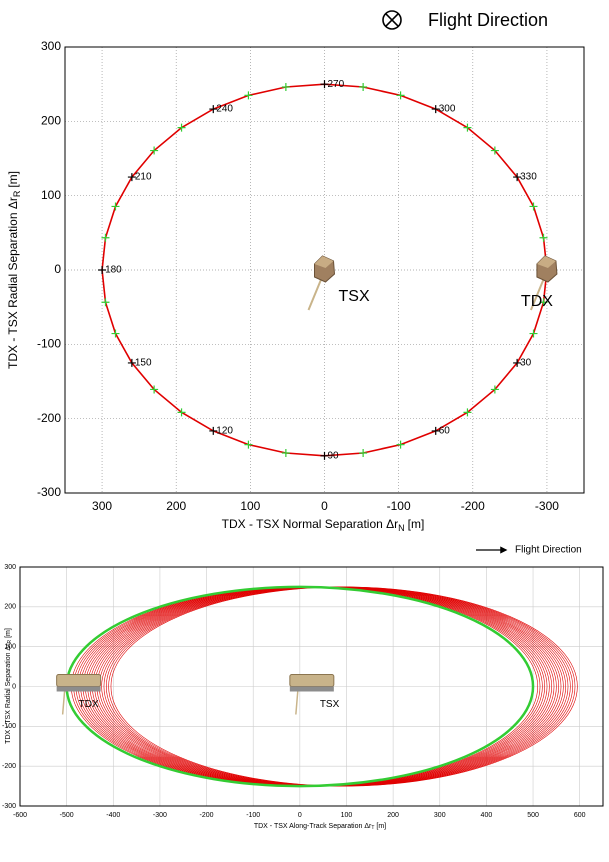 This screenshot has width=609, height=862. What do you see at coordinates (49, 418) in the screenshot?
I see `y-tick-label: -200` at bounding box center [49, 418].